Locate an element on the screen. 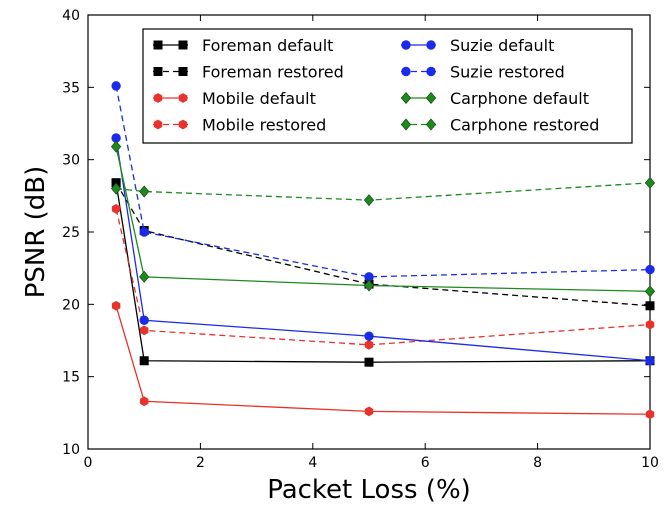  y-axis-title: PSNR (dB) is located at coordinates (36, 232).